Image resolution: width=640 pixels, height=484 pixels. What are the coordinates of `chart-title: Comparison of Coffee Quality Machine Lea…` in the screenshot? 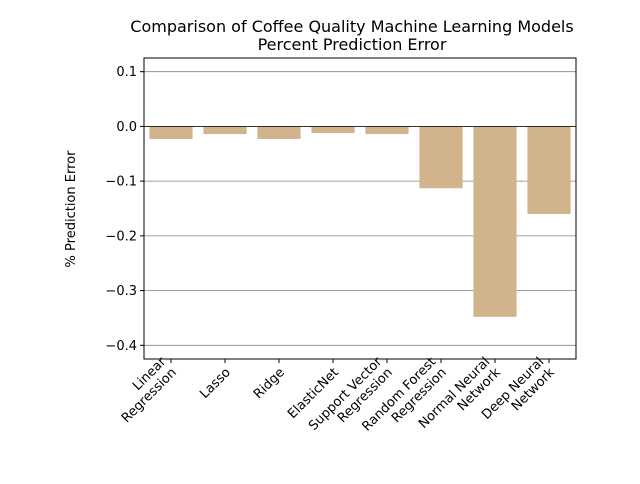 It's located at (351, 26).